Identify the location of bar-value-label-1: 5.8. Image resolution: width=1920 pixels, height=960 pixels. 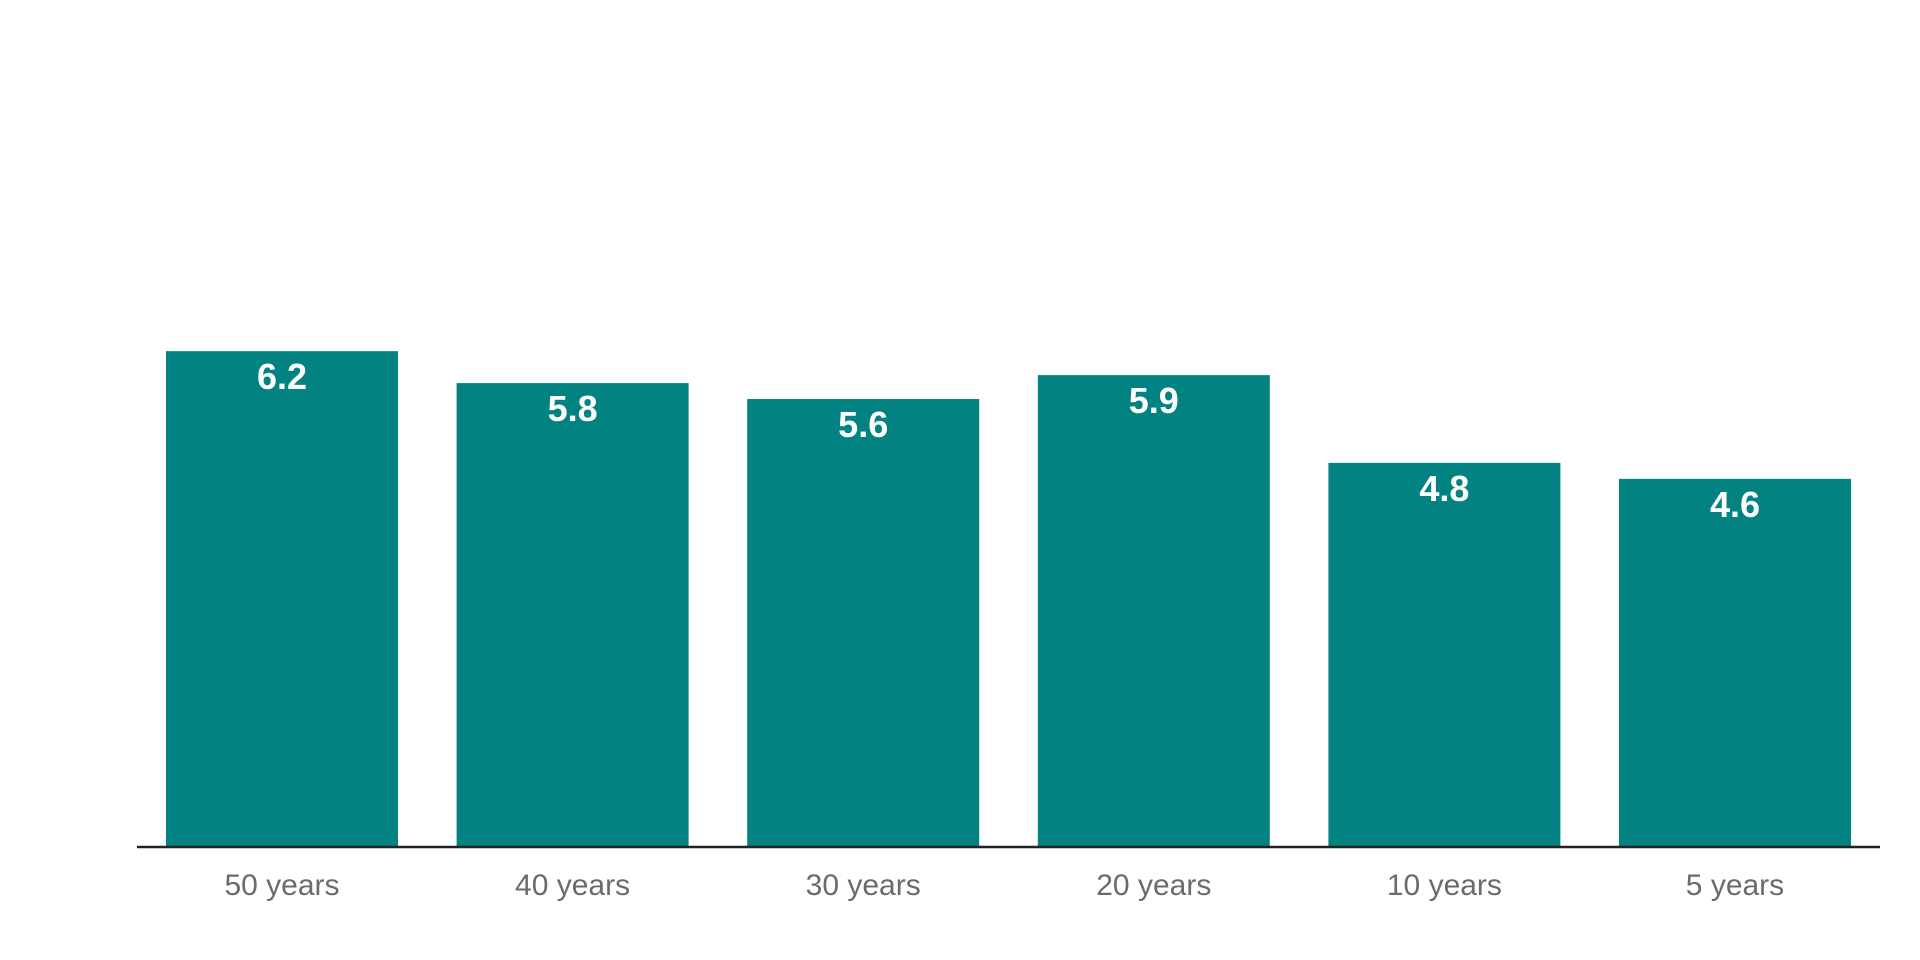
(573, 408).